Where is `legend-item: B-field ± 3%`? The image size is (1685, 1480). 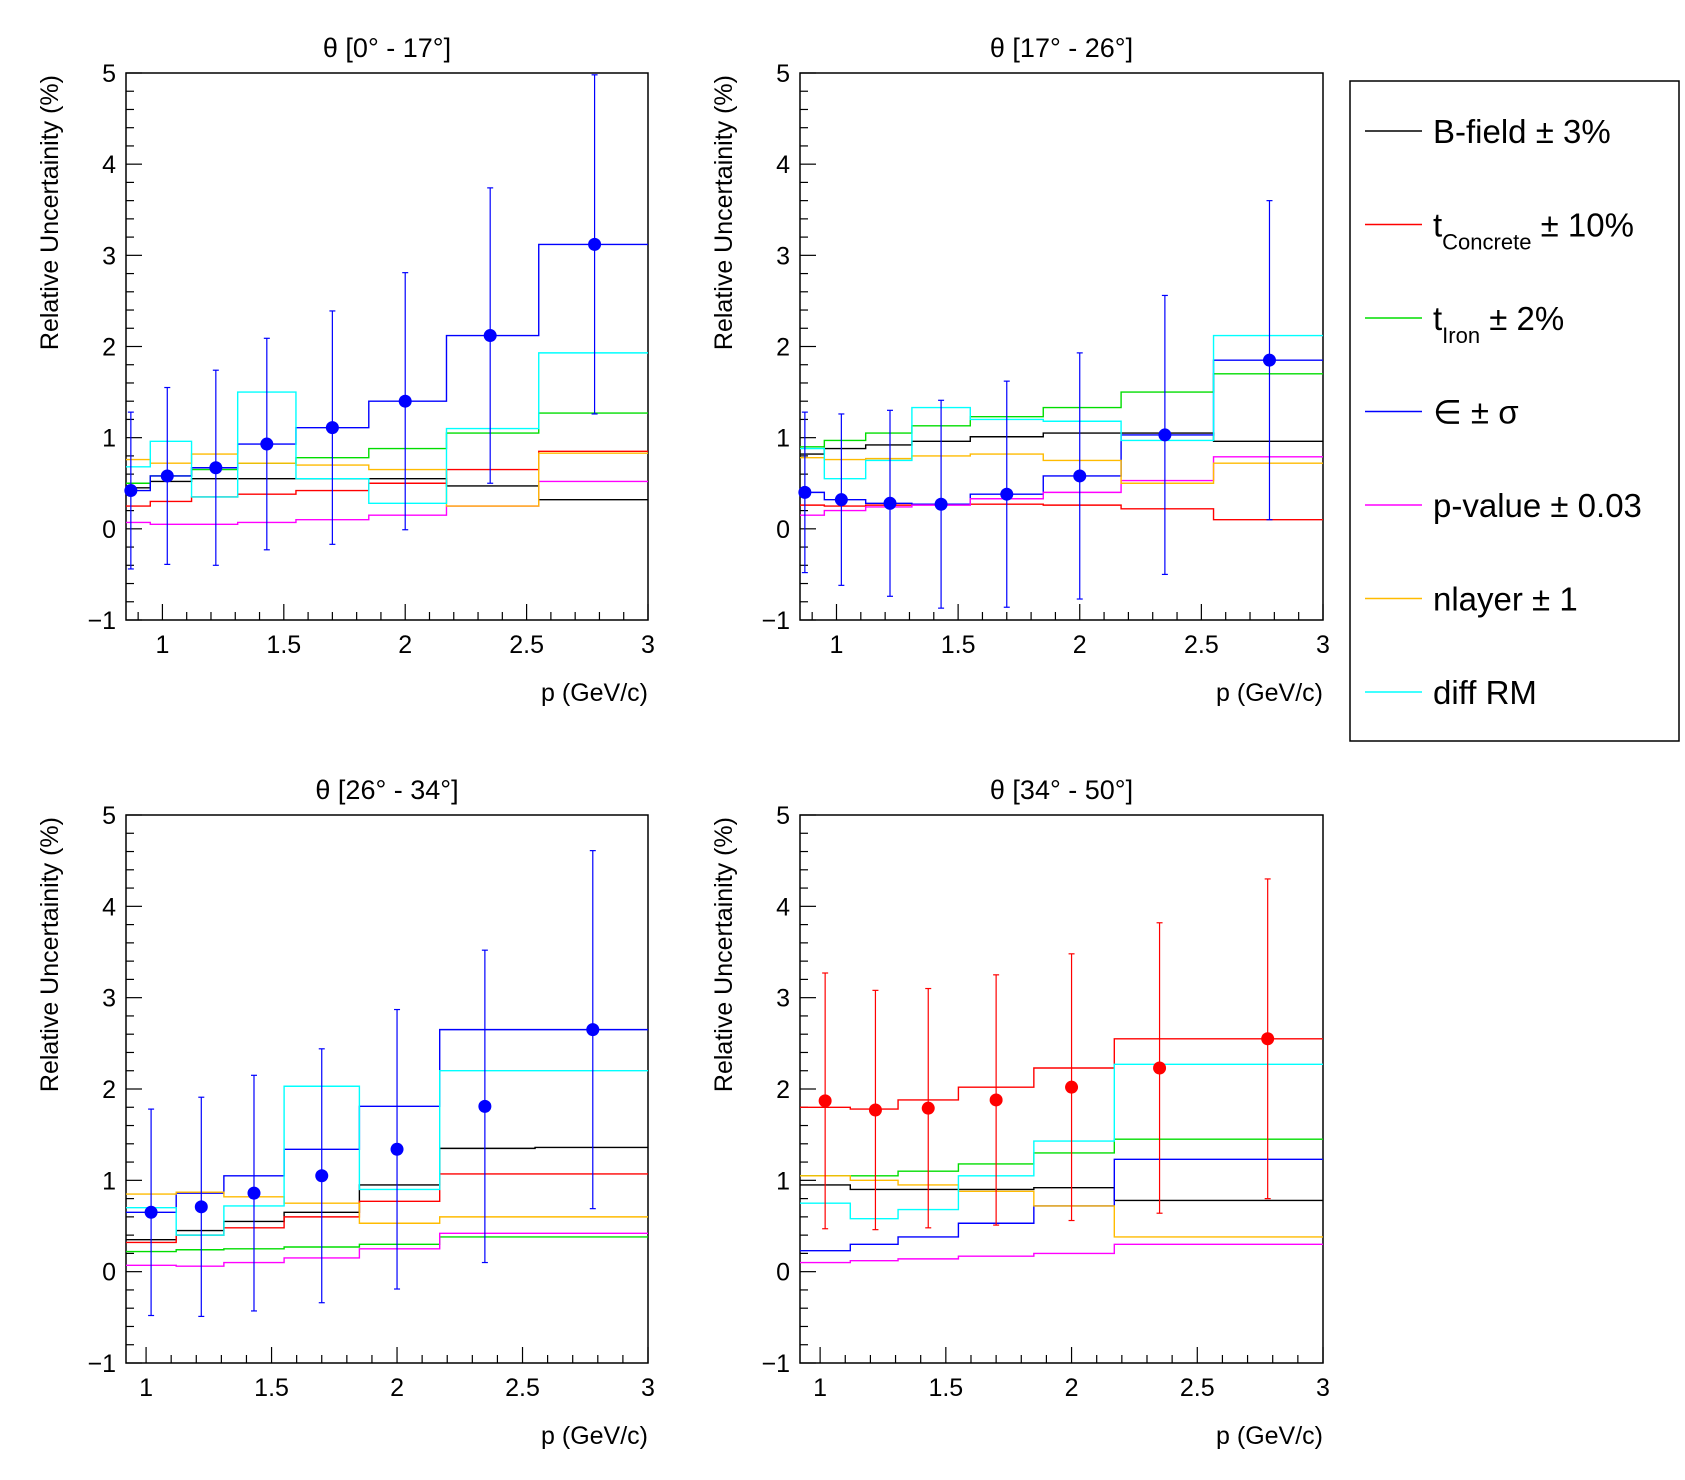 legend-item: B-field ± 3% is located at coordinates (1488, 131).